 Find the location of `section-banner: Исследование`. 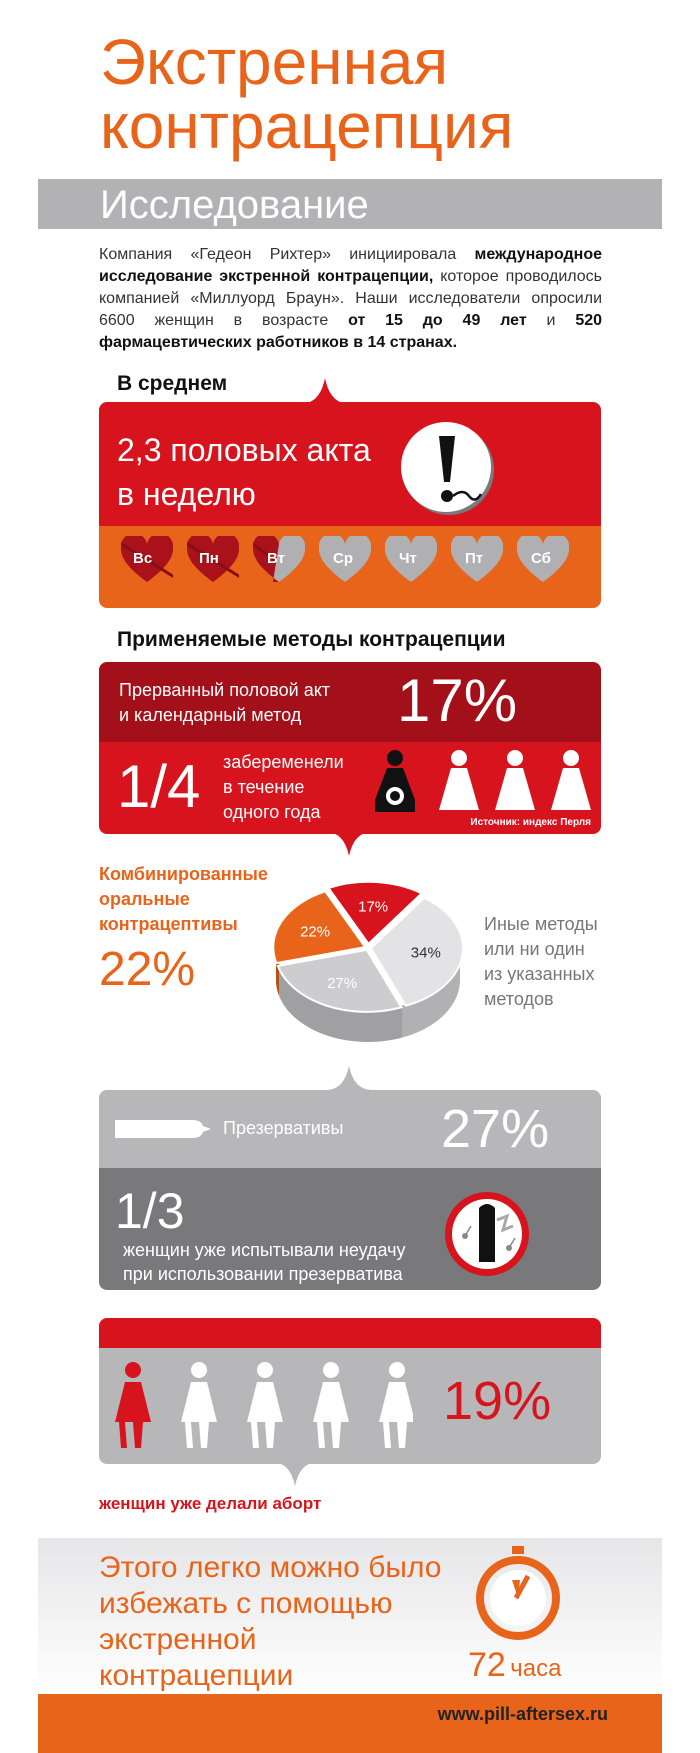

section-banner: Исследование is located at coordinates (350, 204).